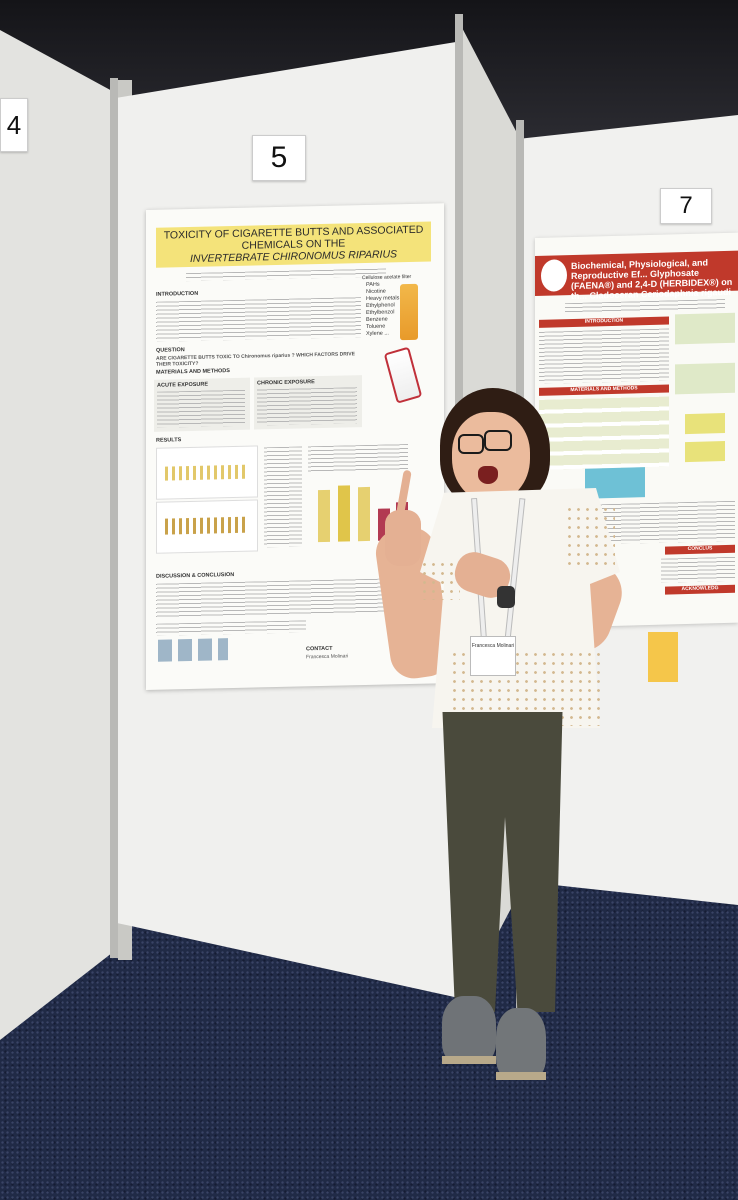 This screenshot has height=1200, width=738. What do you see at coordinates (604, 433) in the screenshot?
I see `poster2-methods-table` at bounding box center [604, 433].